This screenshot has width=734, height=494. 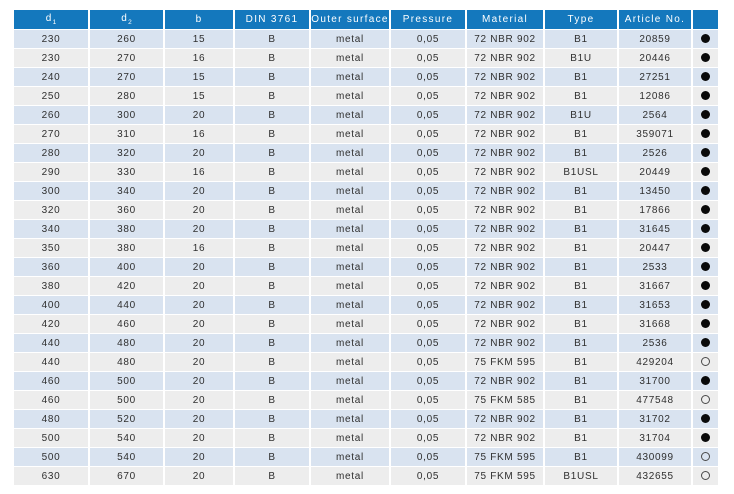 I want to click on cell-material: 75 FKM 595, so click(x=505, y=457).